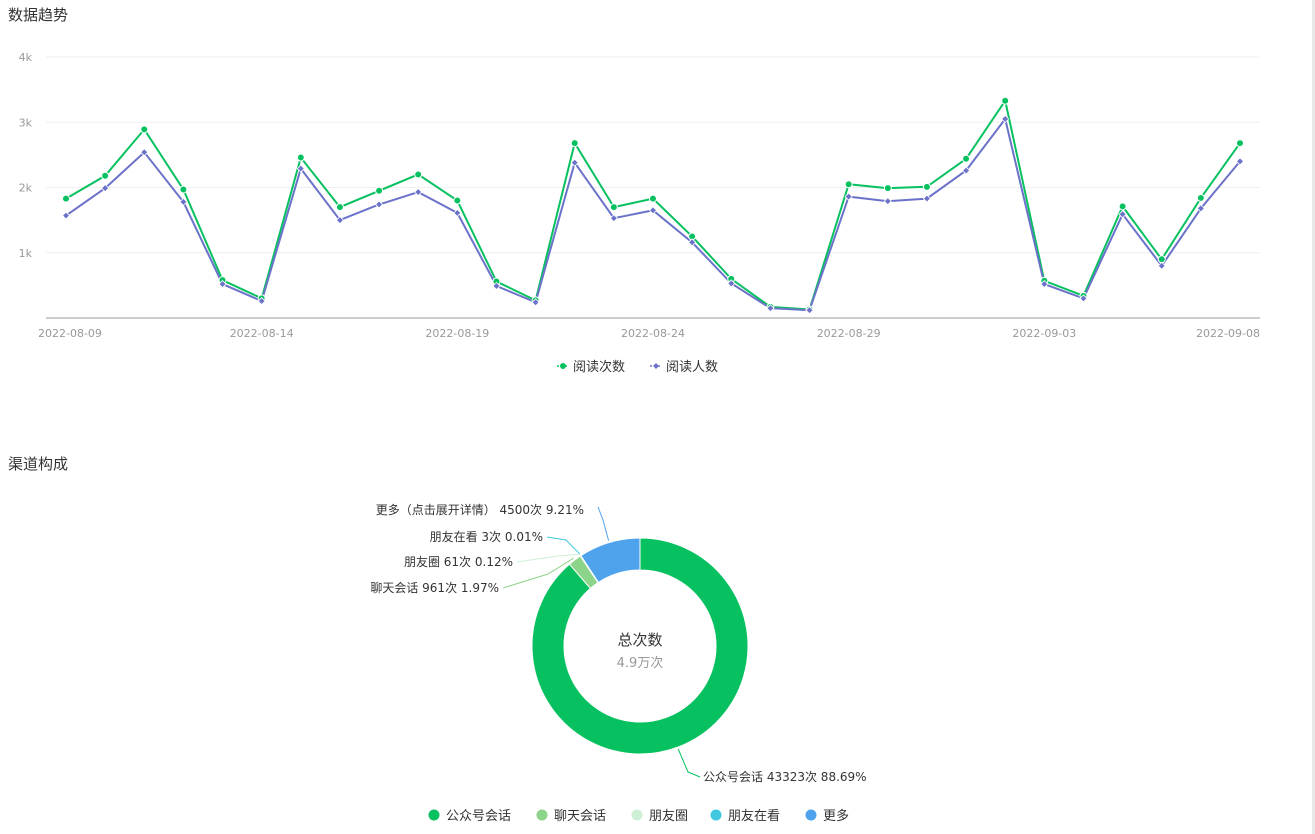 This screenshot has width=1315, height=834. What do you see at coordinates (668, 816) in the screenshot?
I see `legend-label: 朋友圈` at bounding box center [668, 816].